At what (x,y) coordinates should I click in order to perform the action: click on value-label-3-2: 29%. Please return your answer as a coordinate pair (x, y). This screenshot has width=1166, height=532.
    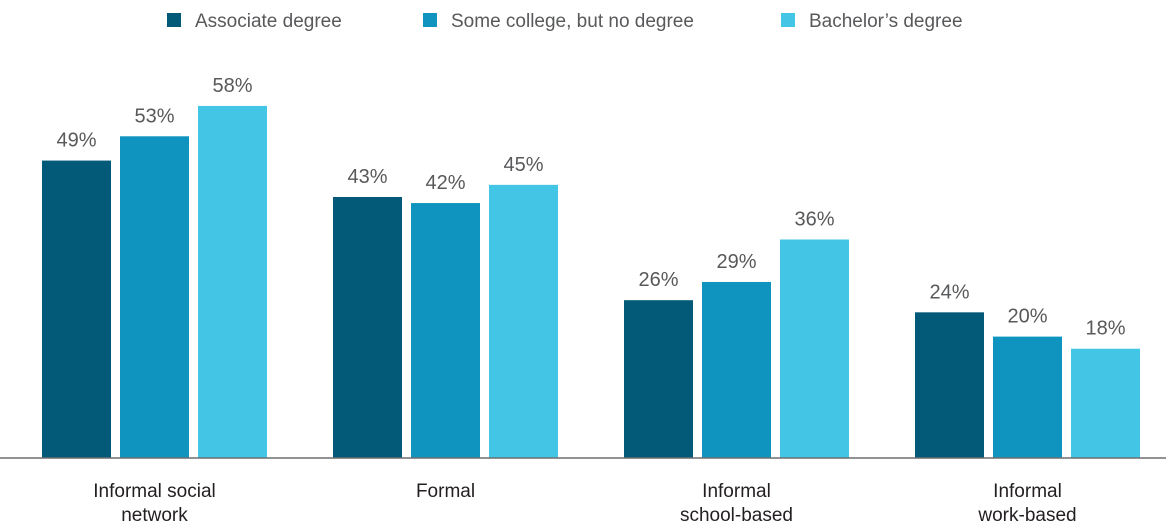
    Looking at the image, I should click on (736, 262).